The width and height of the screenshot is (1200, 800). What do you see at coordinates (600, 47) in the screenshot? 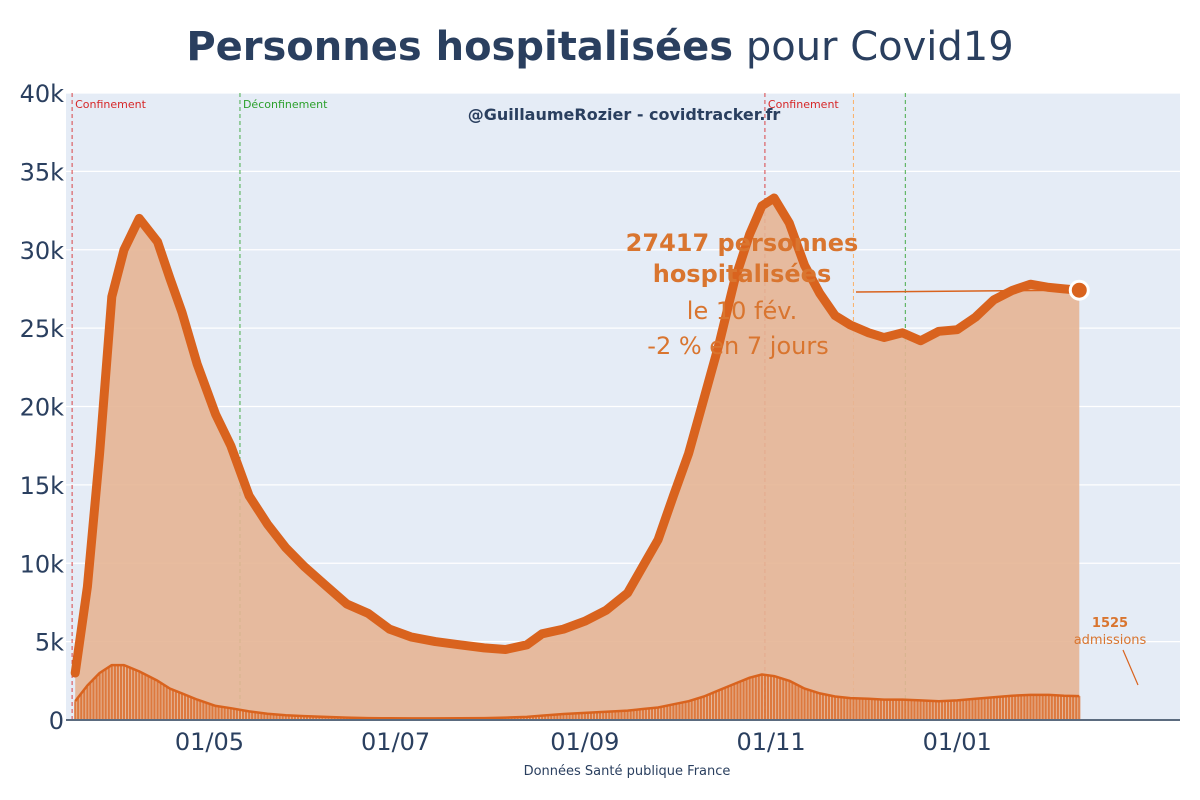
I see `chart-title: Personnes hospitalisées pour Covid19` at bounding box center [600, 47].